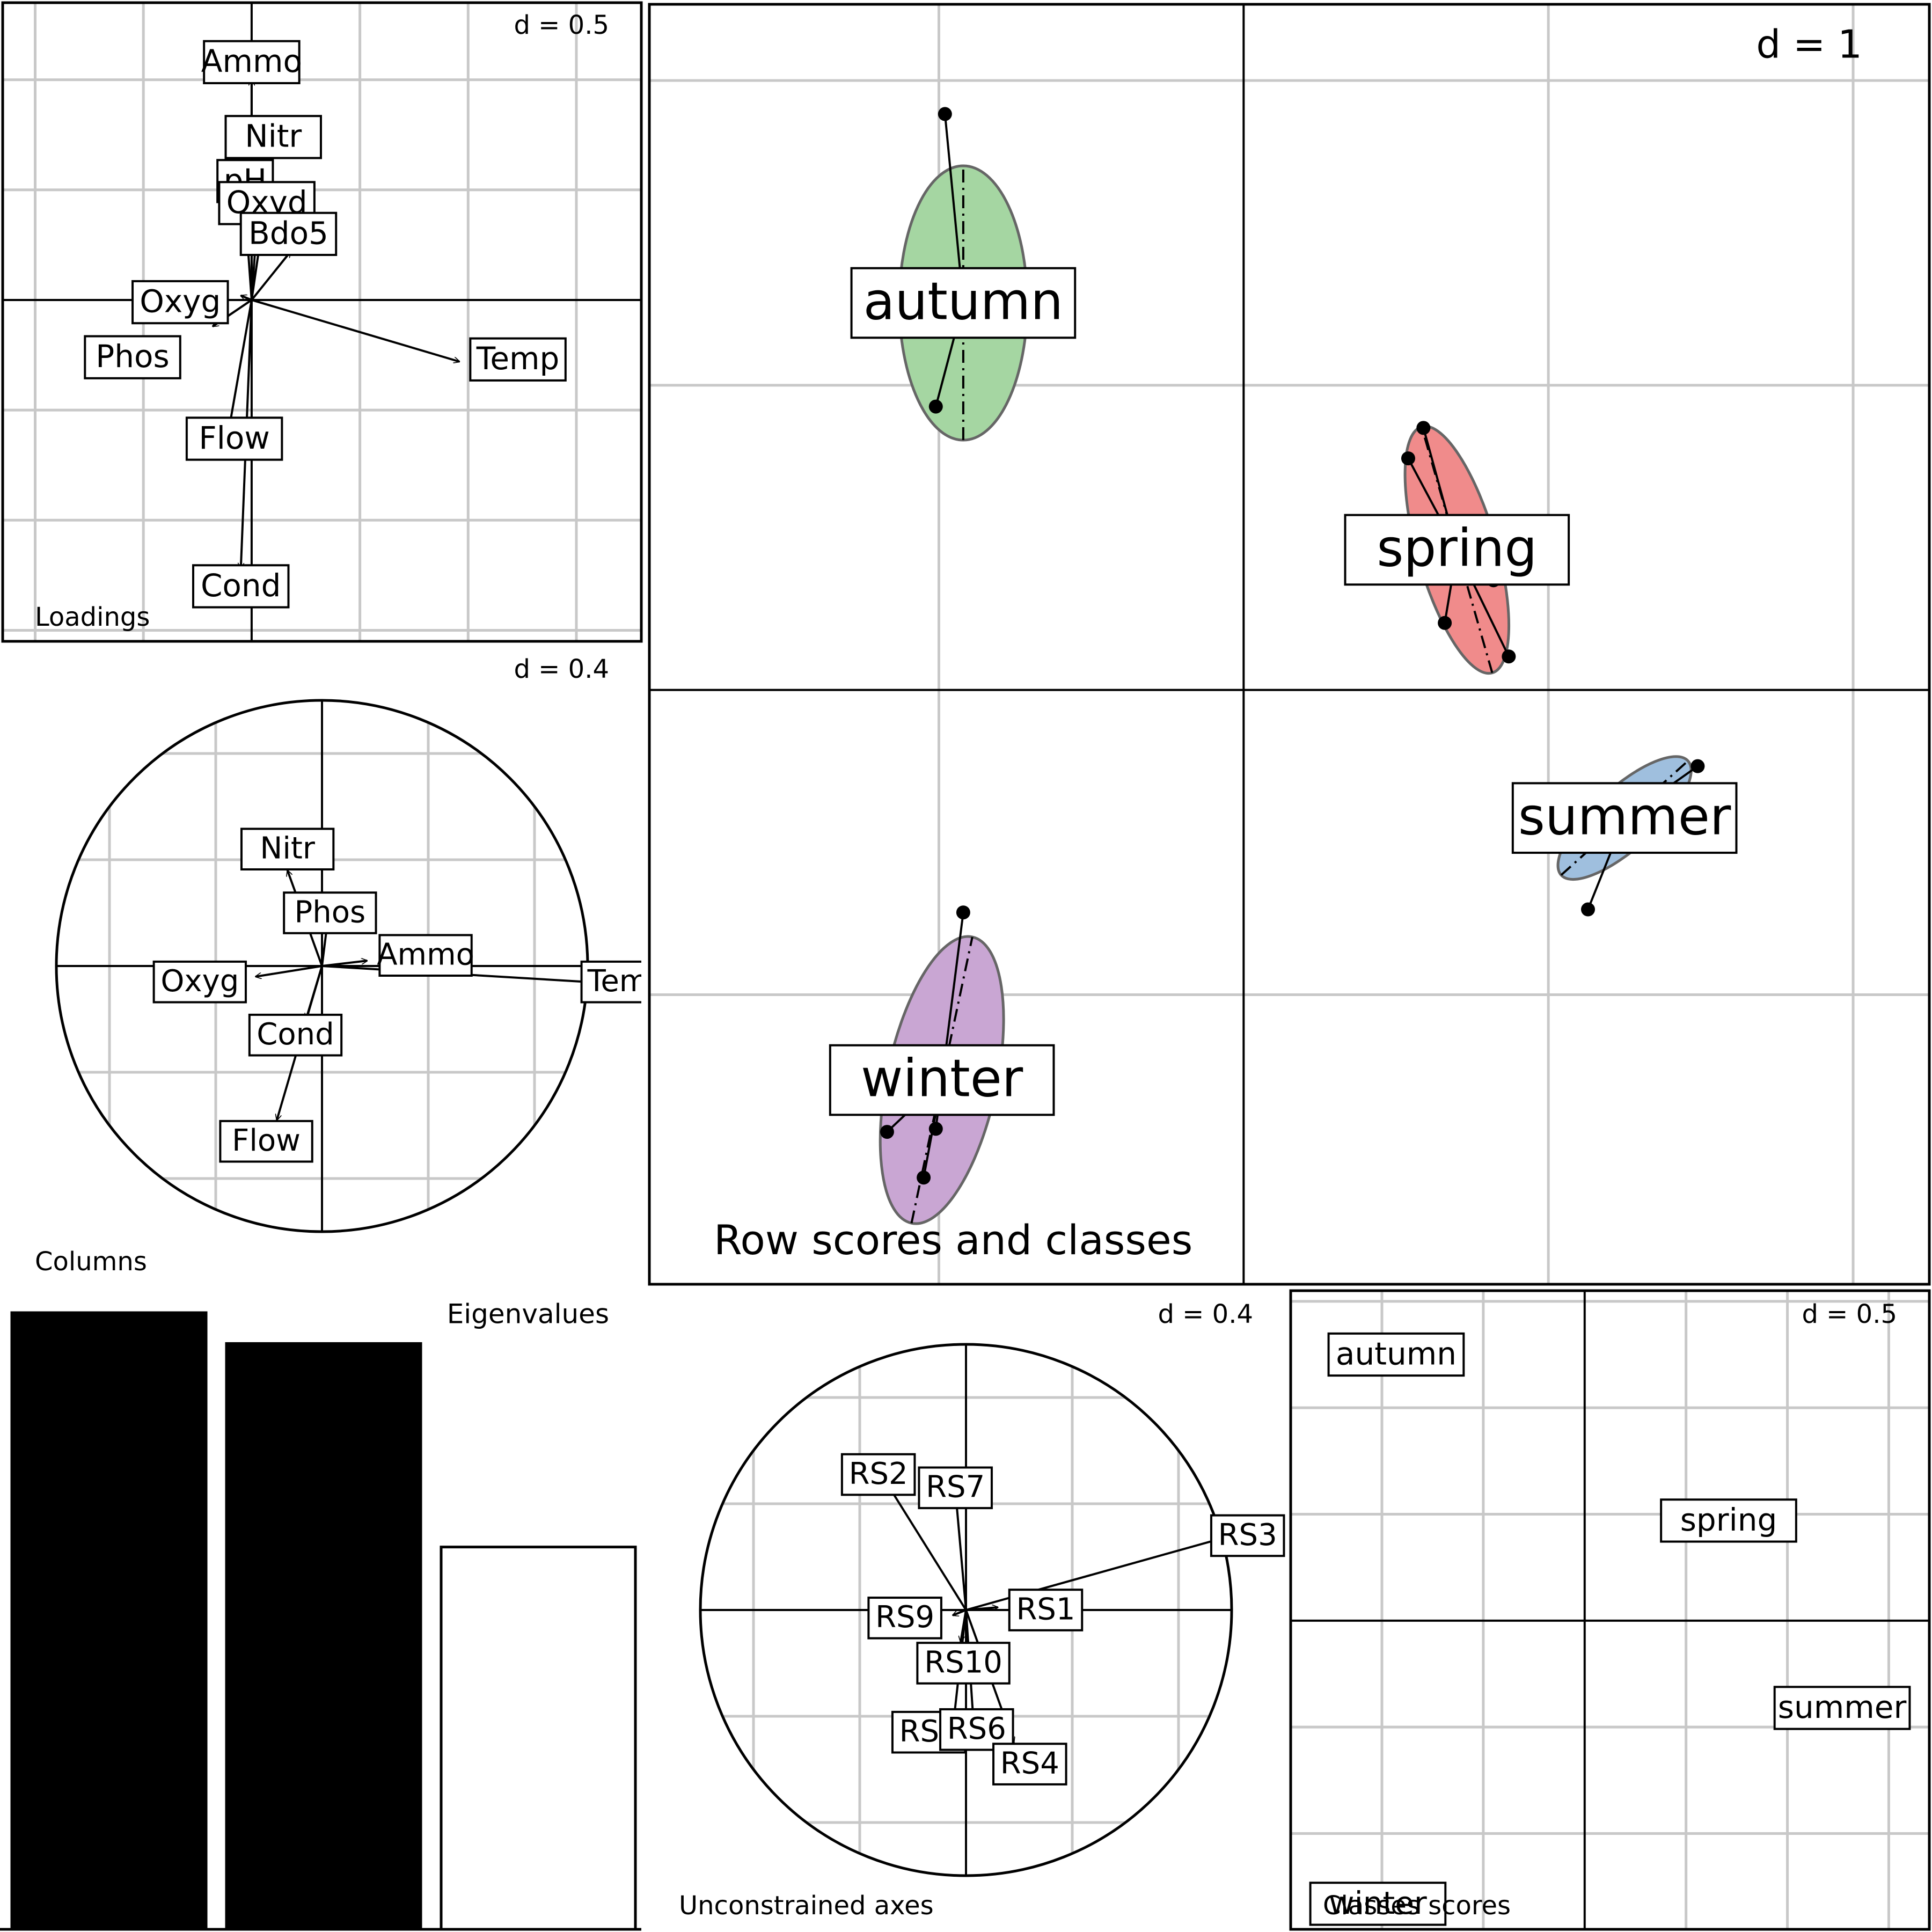  What do you see at coordinates (981, 1609) in the screenshot?
I see `arrow-rs1` at bounding box center [981, 1609].